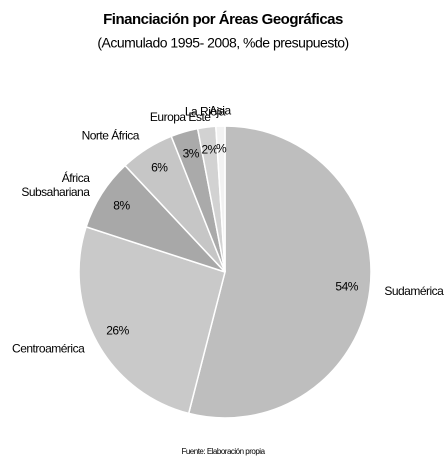 This screenshot has width=446, height=469. Describe the element at coordinates (223, 19) in the screenshot. I see `chart-title: Financiación por Áreas Geográficas` at that location.